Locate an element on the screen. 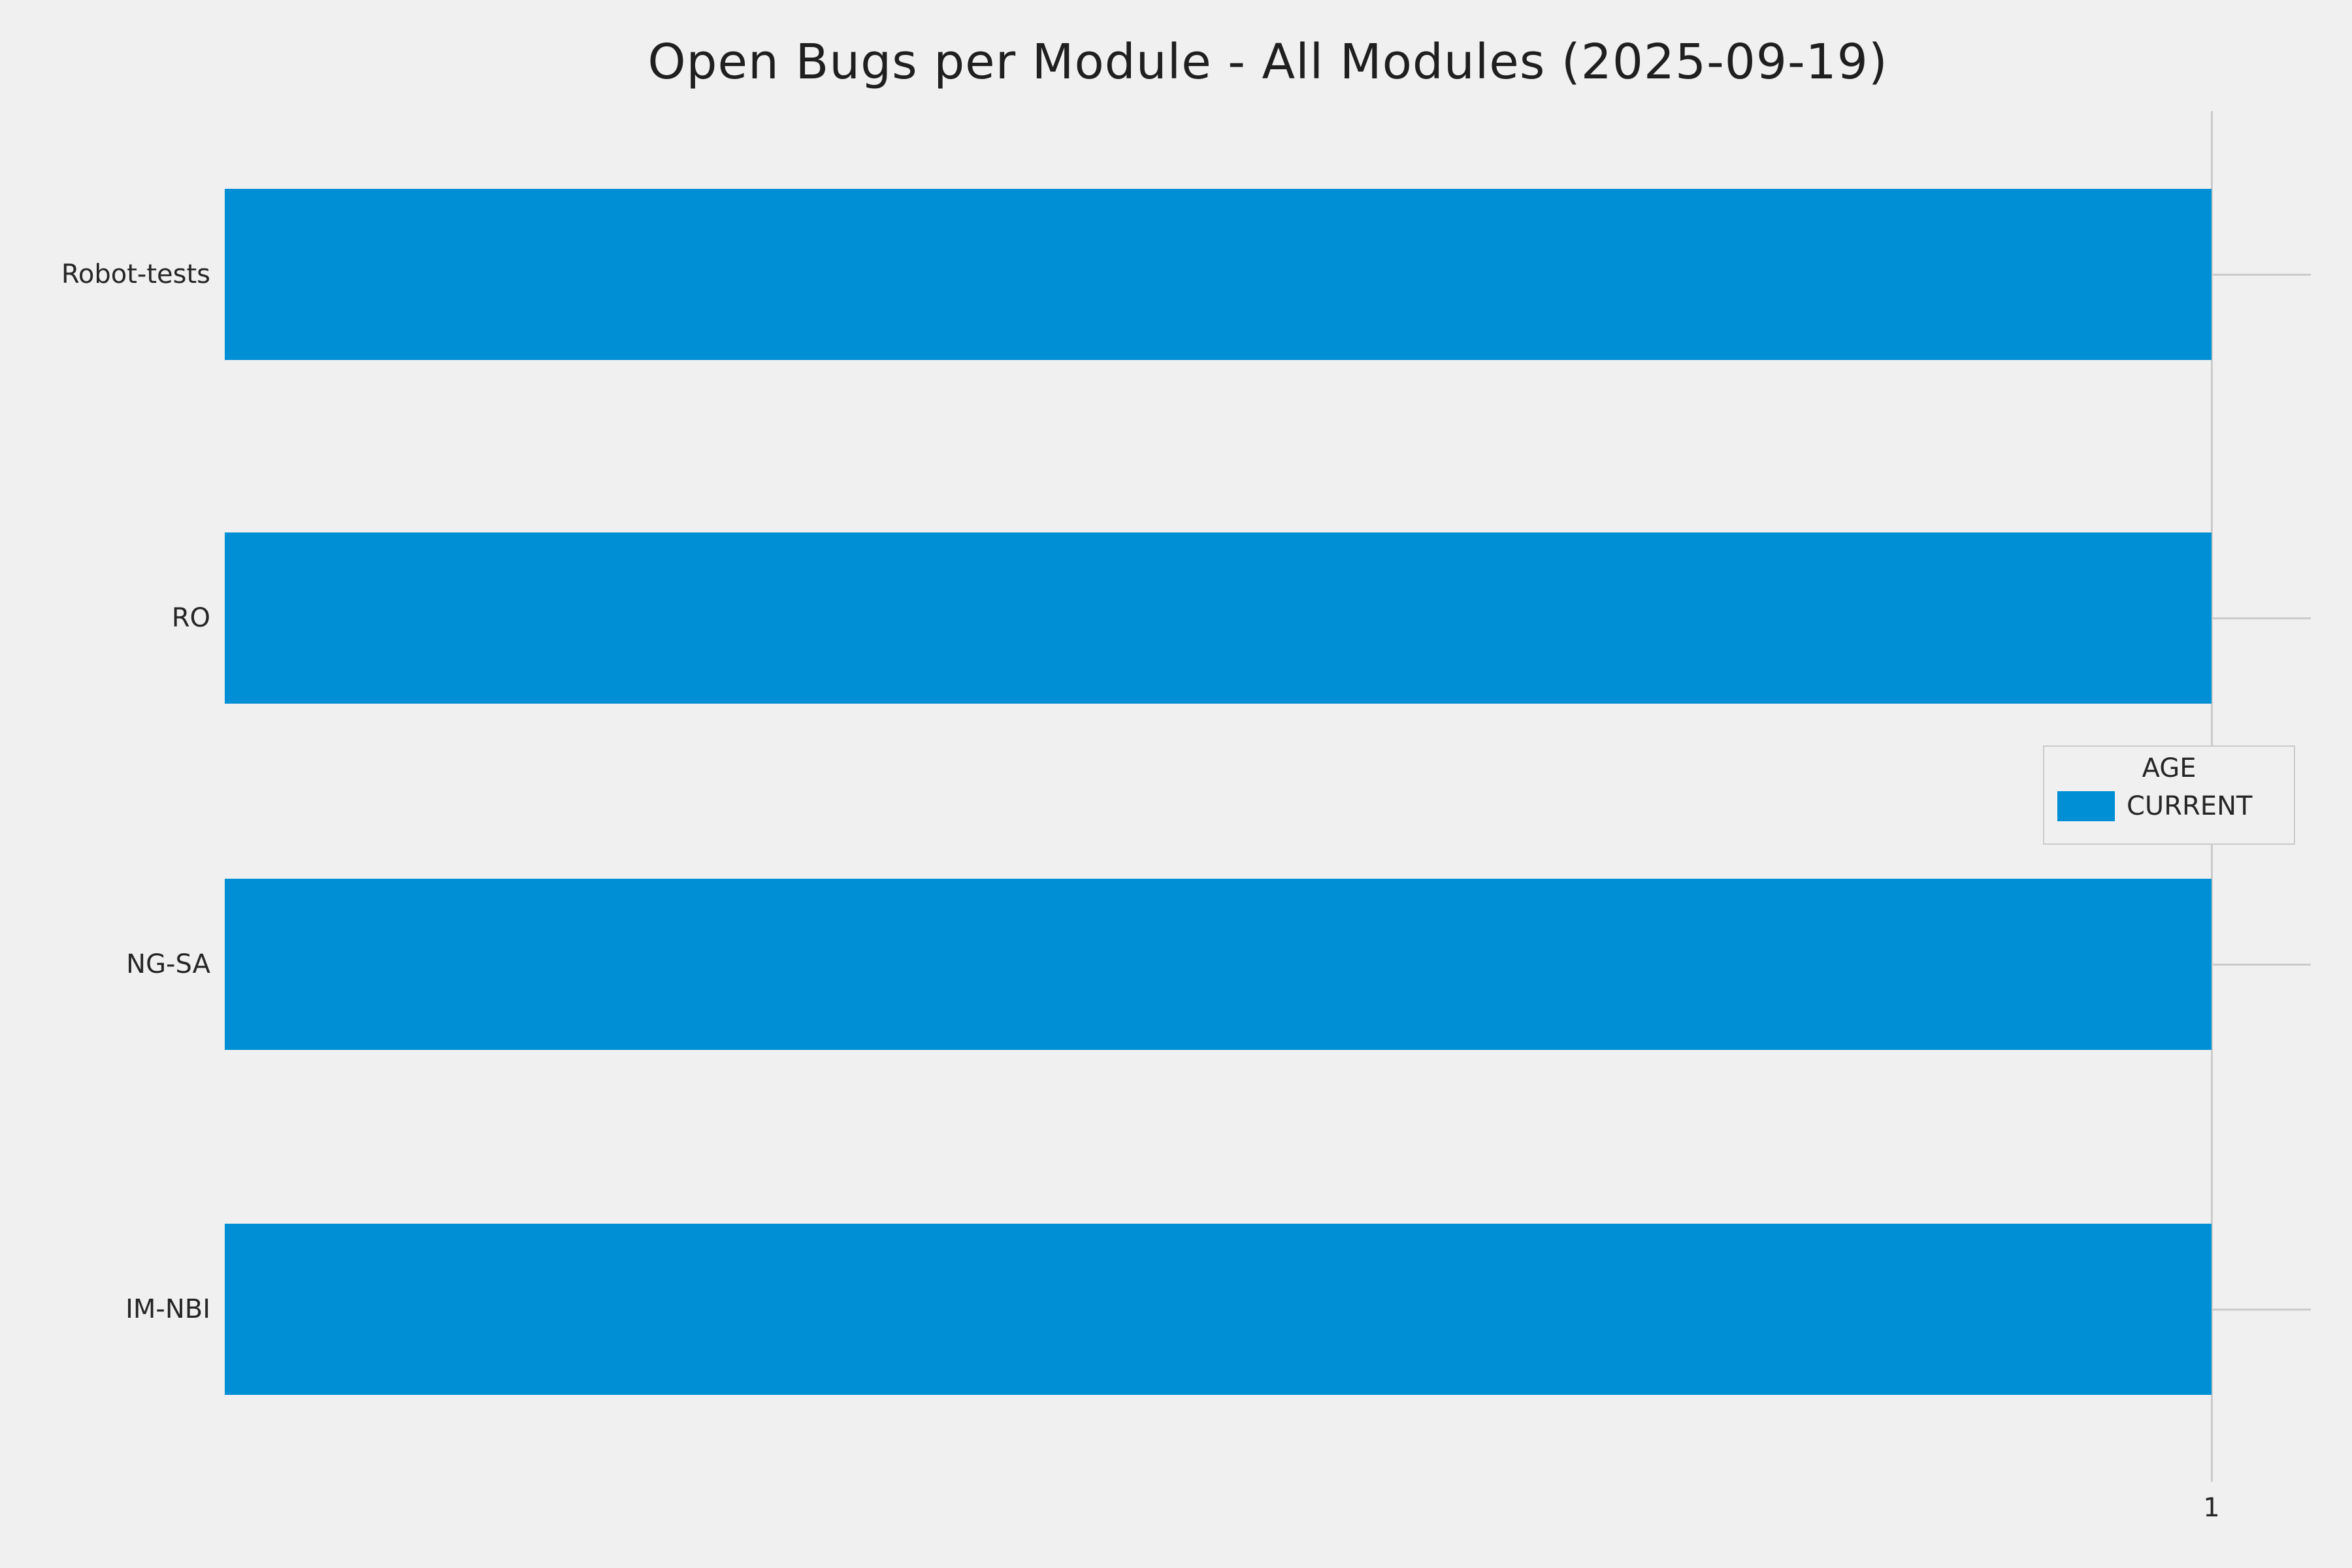  y-axis-label-ro: RO is located at coordinates (190, 618).